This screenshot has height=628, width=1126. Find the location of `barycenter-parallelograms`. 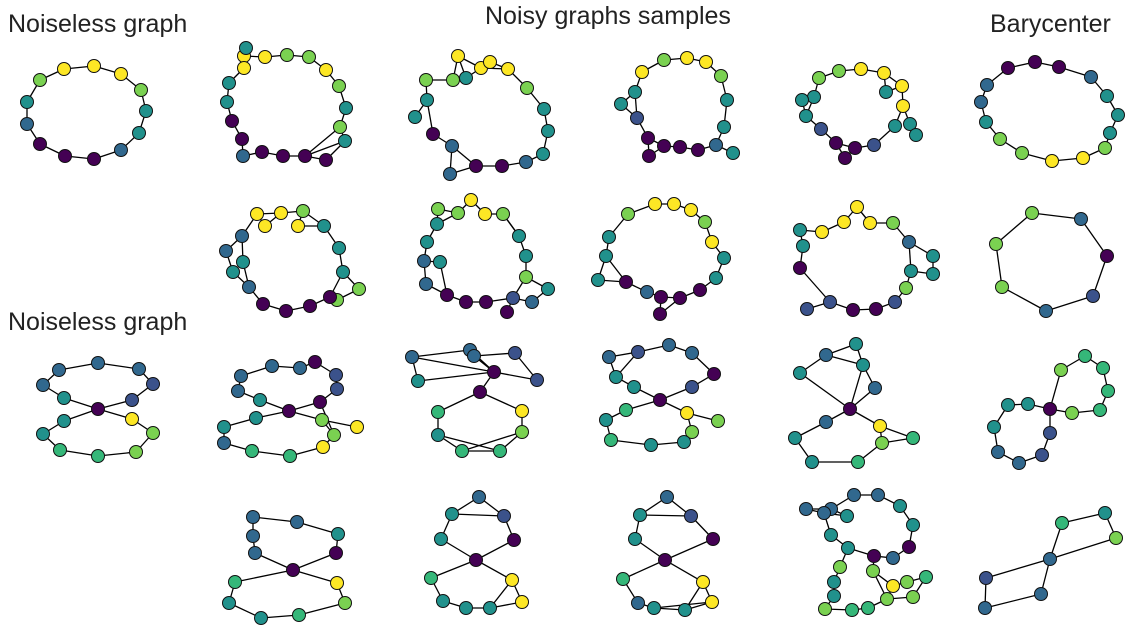

barycenter-parallelograms is located at coordinates (1050, 560).